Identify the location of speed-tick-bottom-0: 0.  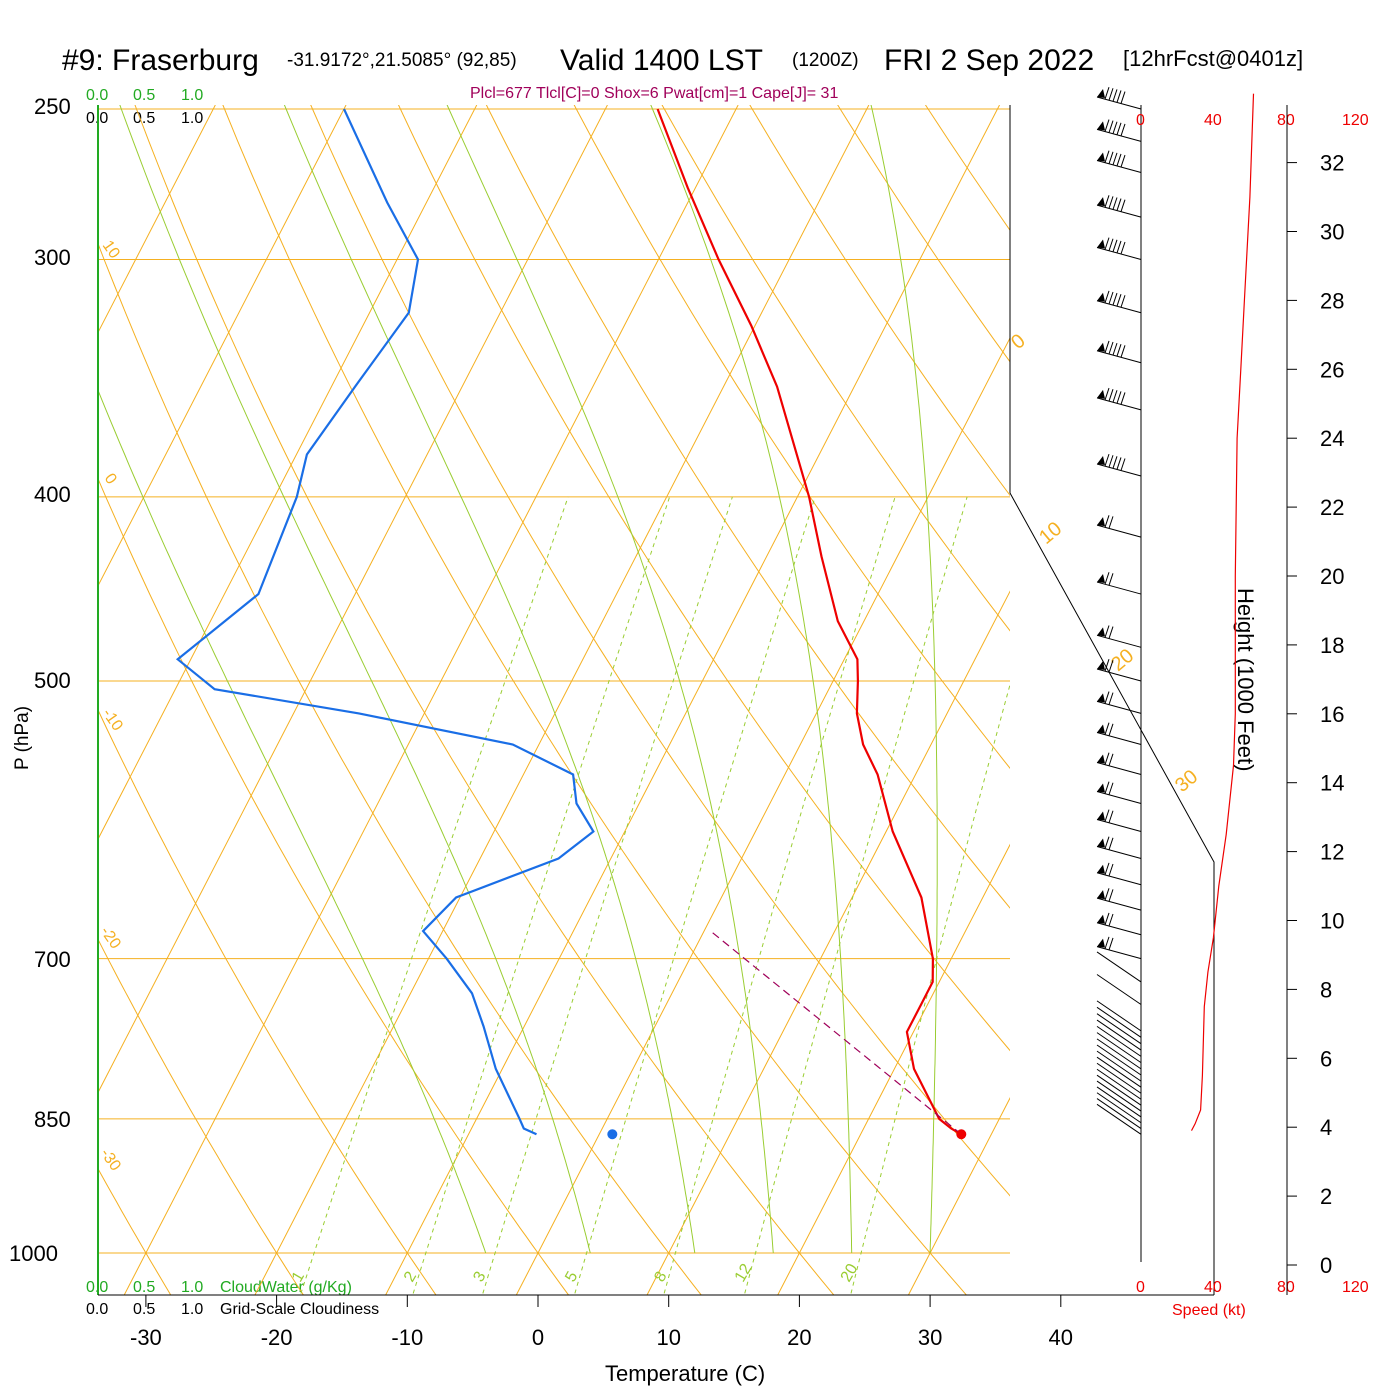
(1140, 1287).